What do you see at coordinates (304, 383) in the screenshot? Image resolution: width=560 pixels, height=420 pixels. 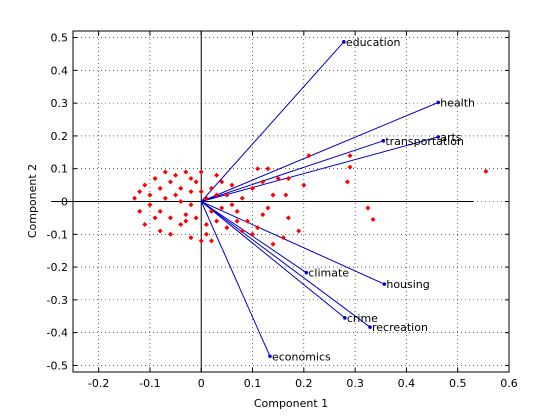 I see `x-tick-label: 0.2` at bounding box center [304, 383].